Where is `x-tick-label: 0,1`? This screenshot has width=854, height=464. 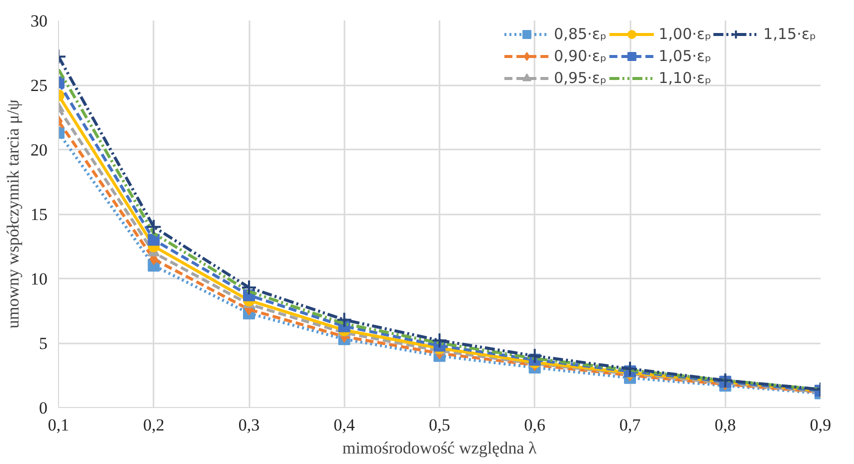
x-tick-label: 0,1 is located at coordinates (59, 425).